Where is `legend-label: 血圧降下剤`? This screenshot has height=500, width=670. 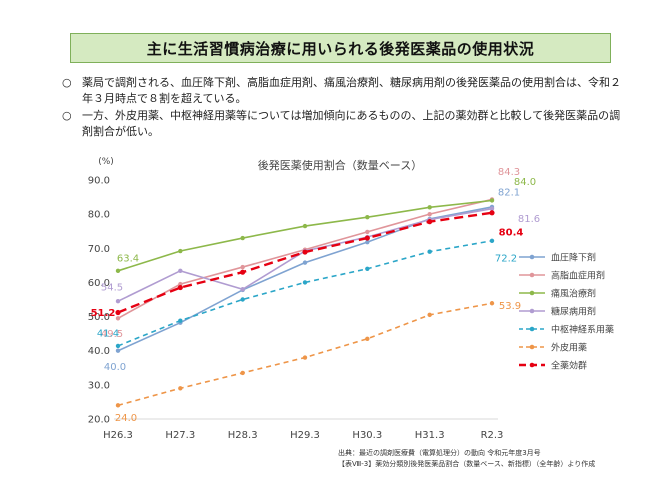 legend-label: 血圧降下剤 is located at coordinates (573, 258).